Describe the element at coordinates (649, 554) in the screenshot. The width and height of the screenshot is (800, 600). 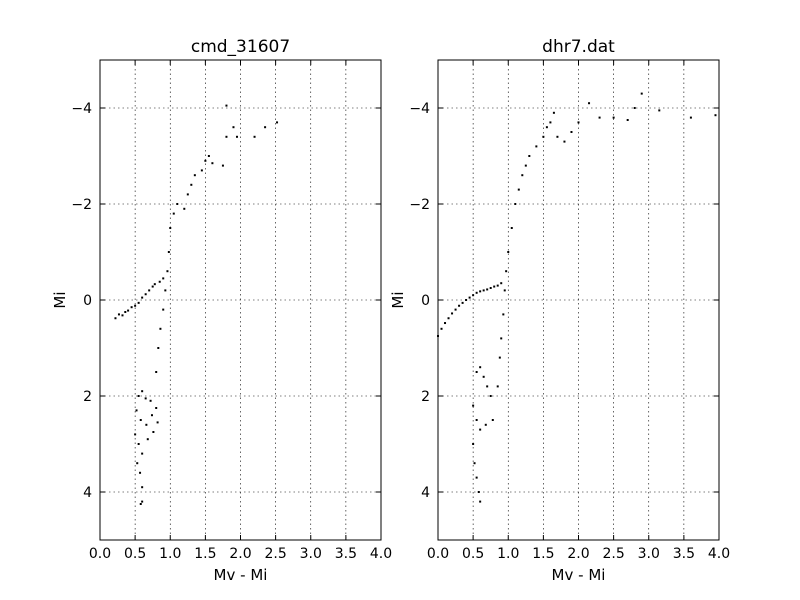
I see `x-tick-label: 3.0` at that location.